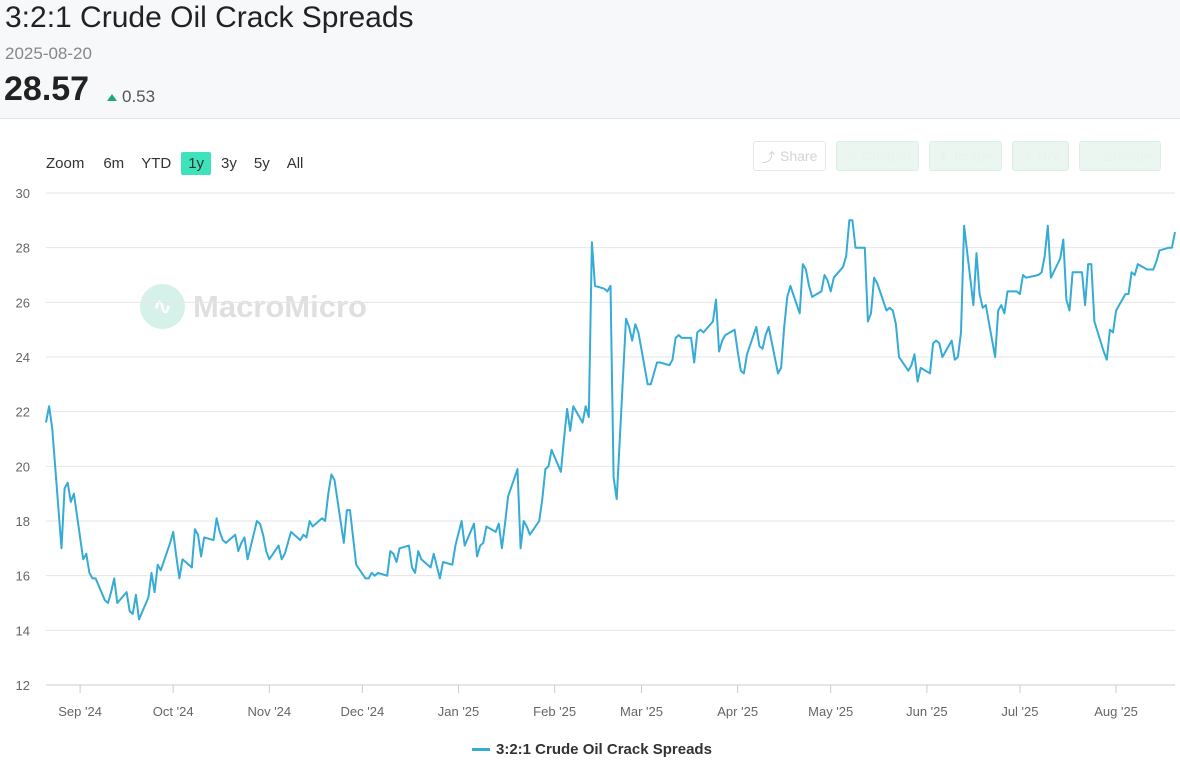  Describe the element at coordinates (974, 156) in the screenshot. I see `image-label: Image` at that location.